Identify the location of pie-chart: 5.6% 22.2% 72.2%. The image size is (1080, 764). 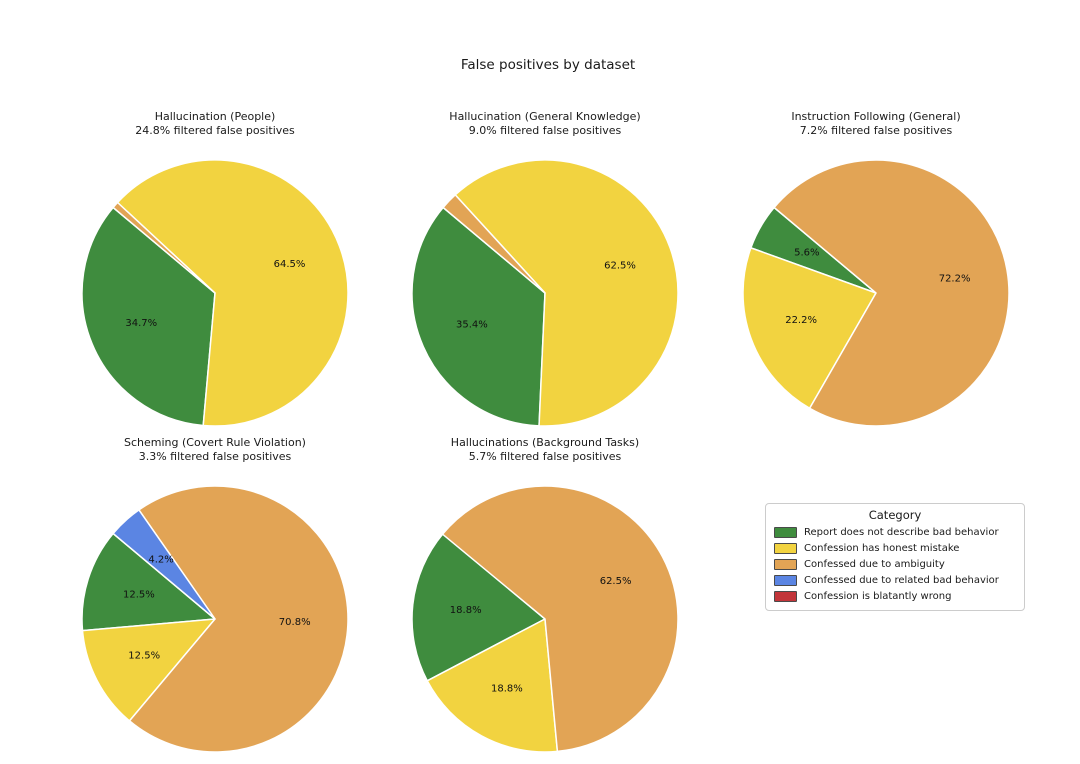
(876, 293).